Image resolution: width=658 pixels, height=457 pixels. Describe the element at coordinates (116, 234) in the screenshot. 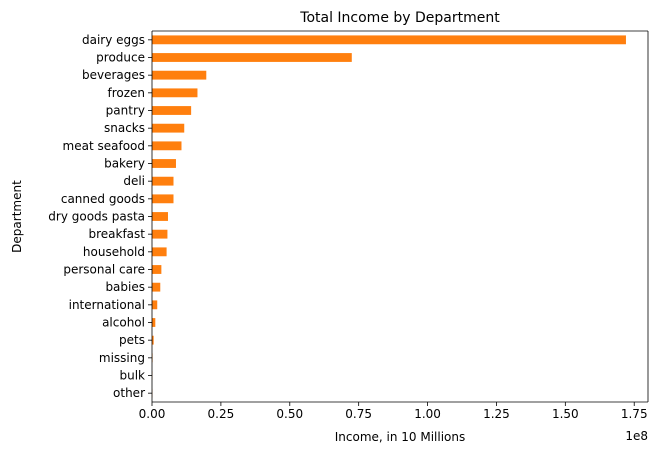

I see `y-tick-label: breakfast` at that location.